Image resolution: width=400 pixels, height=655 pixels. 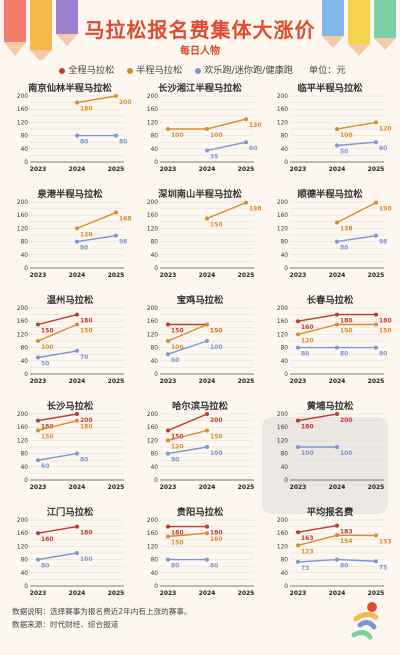 I want to click on data-label-full: 200, so click(x=216, y=420).